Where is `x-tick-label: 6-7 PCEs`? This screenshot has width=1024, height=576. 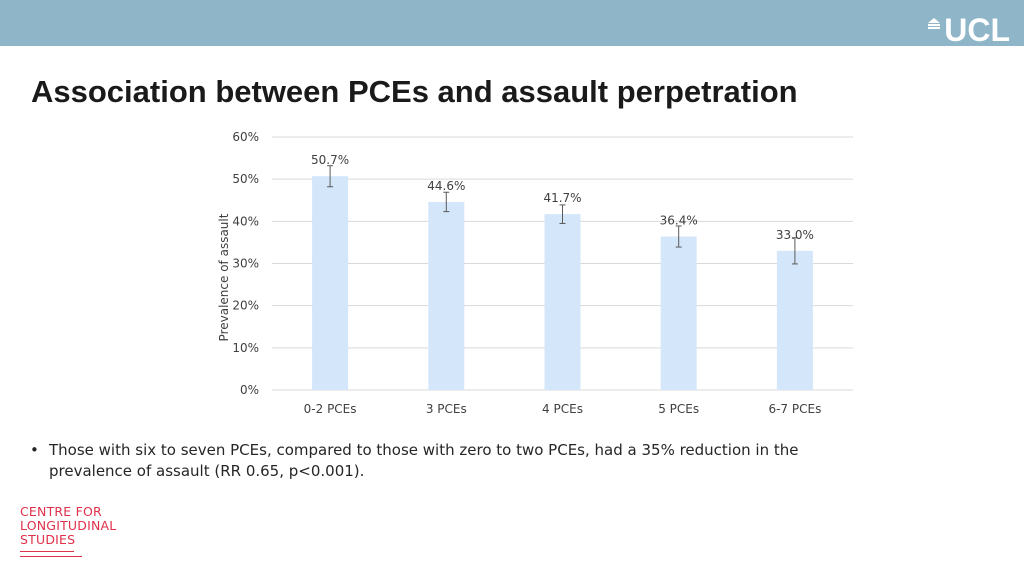
x-tick-label: 6-7 PCEs is located at coordinates (794, 409).